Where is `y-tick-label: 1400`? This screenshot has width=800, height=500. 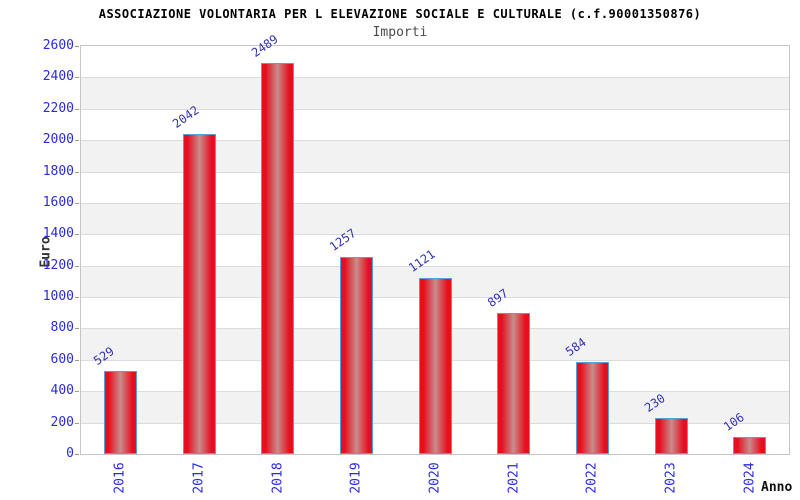
y-tick-label: 1400 is located at coordinates (58, 234).